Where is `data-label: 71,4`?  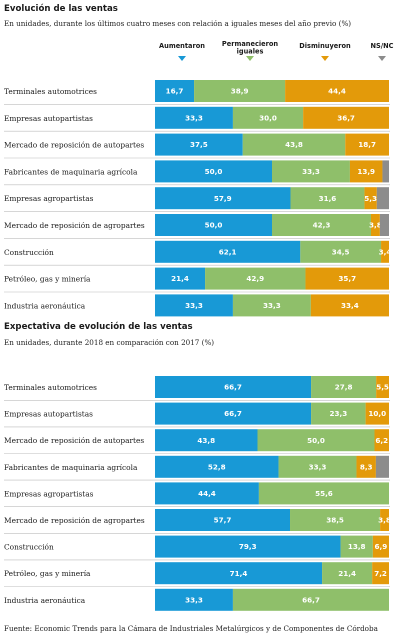
data-label: 71,4 is located at coordinates (239, 573).